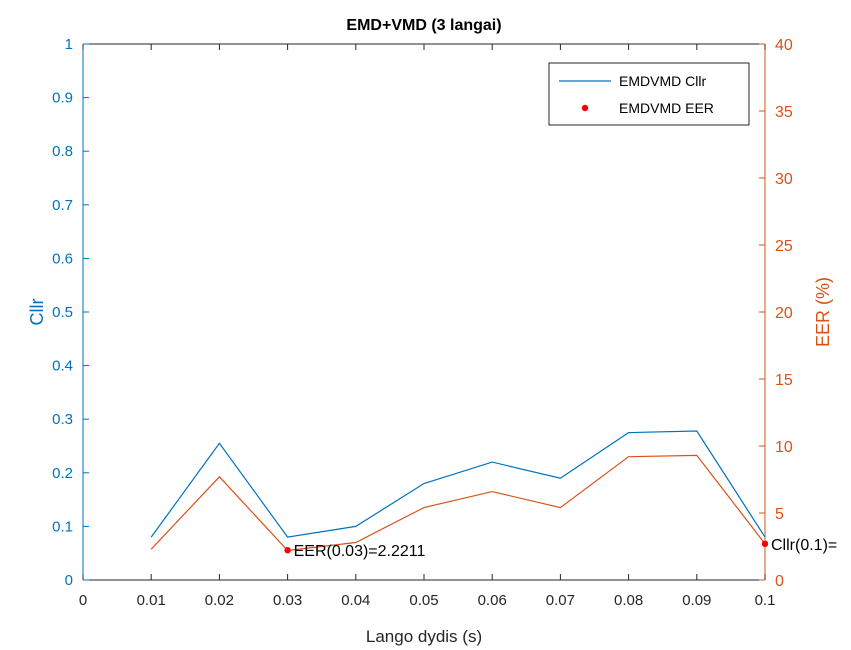 The image size is (851, 650). Describe the element at coordinates (62, 205) in the screenshot. I see `y-tick-label-left: 0.7` at that location.